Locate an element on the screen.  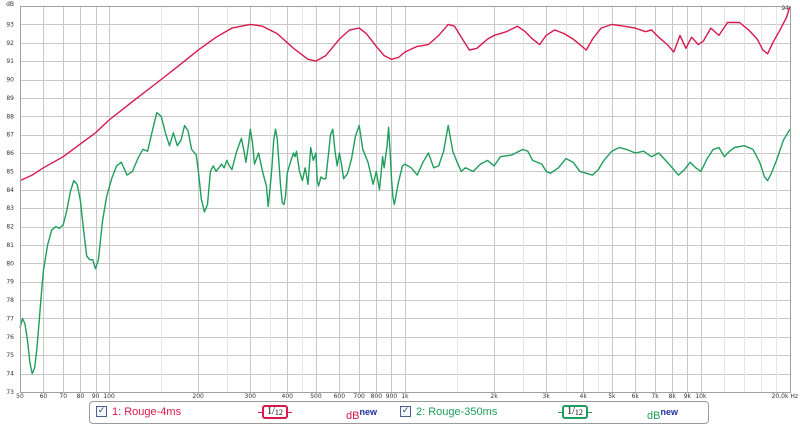
y-tick-label: 86 is located at coordinates (10, 153).